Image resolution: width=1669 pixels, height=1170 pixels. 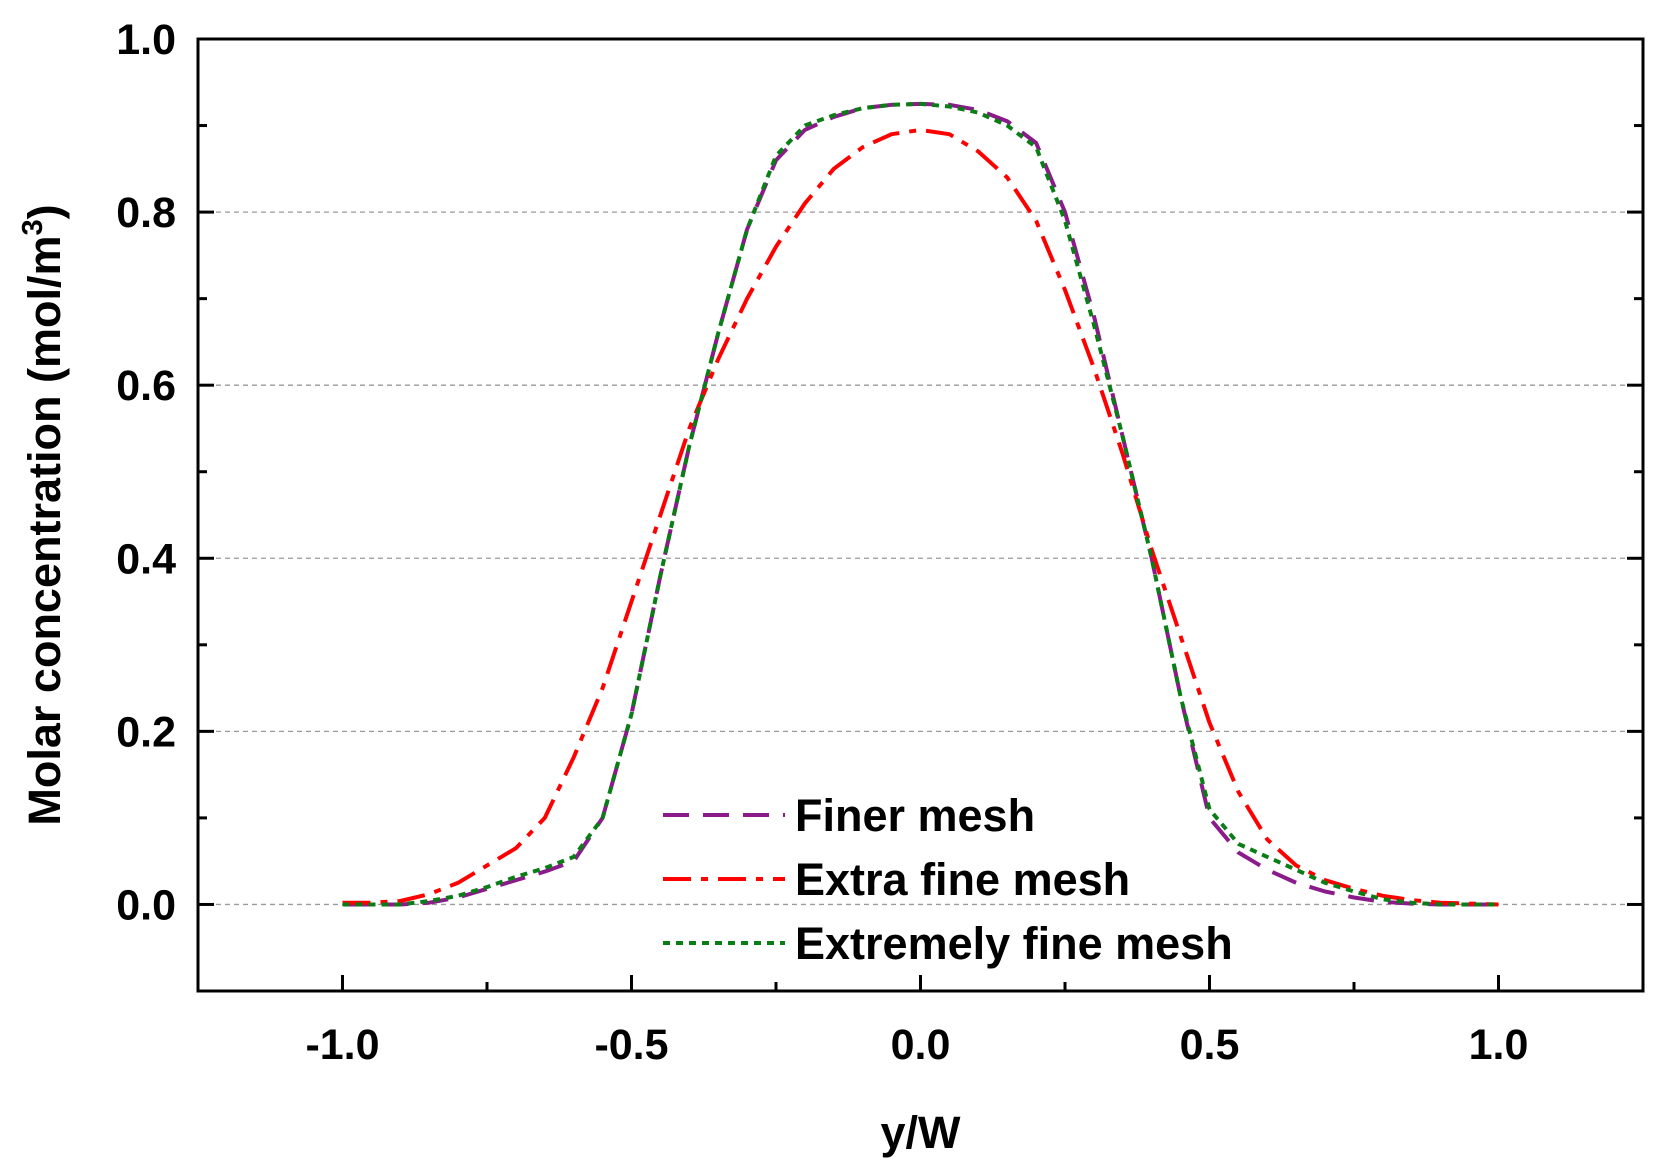 I want to click on y-axis-title: Molar concentration (mol/m3), so click(x=43, y=514).